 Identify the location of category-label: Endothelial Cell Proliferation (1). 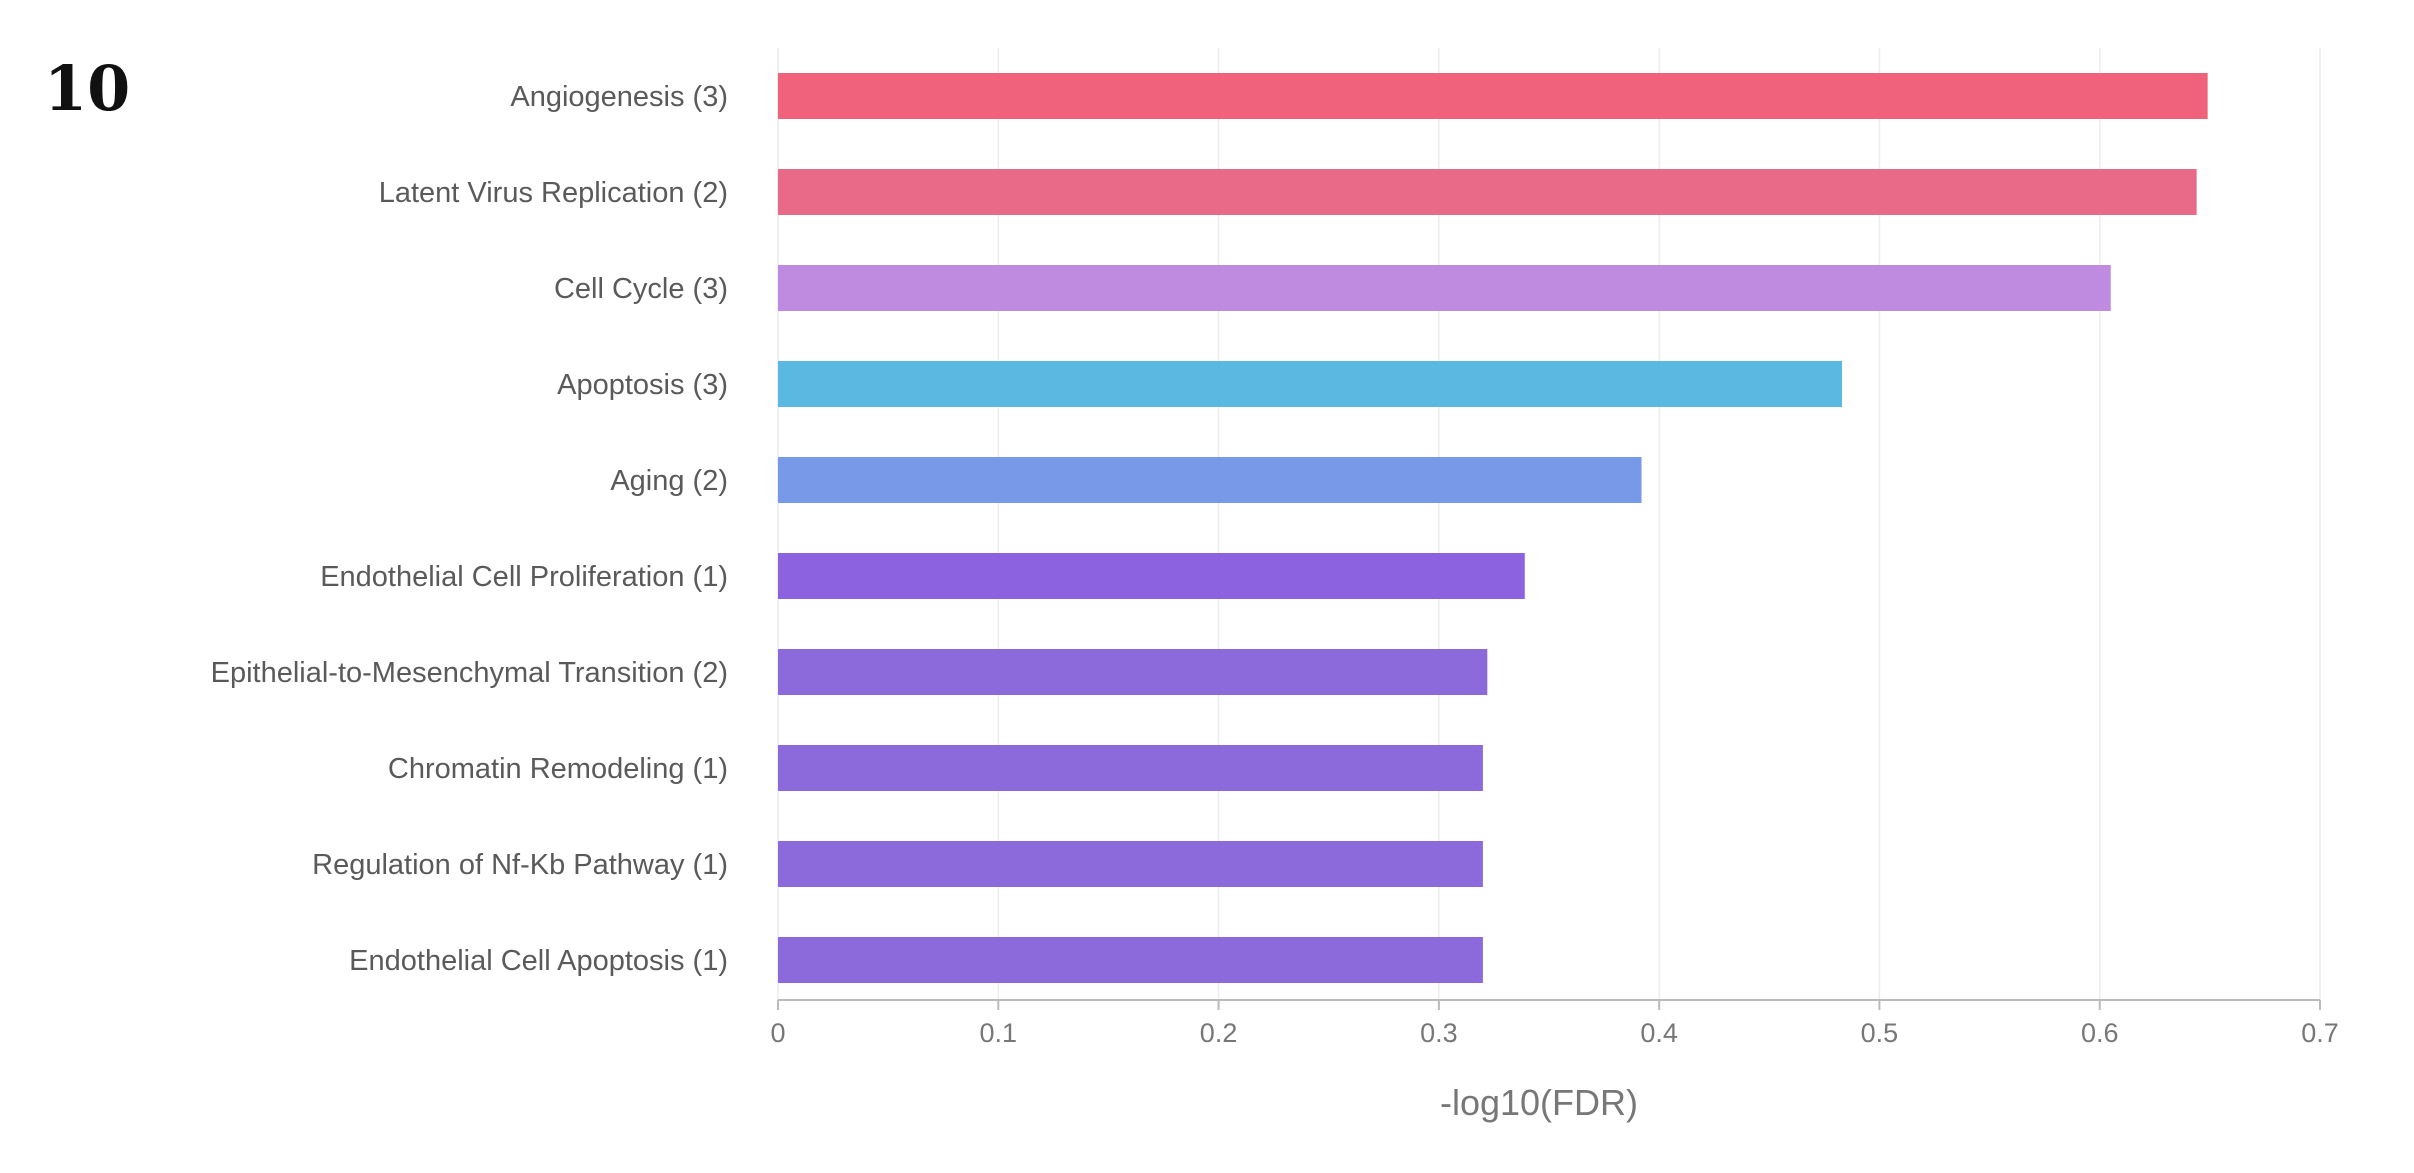
(524, 577).